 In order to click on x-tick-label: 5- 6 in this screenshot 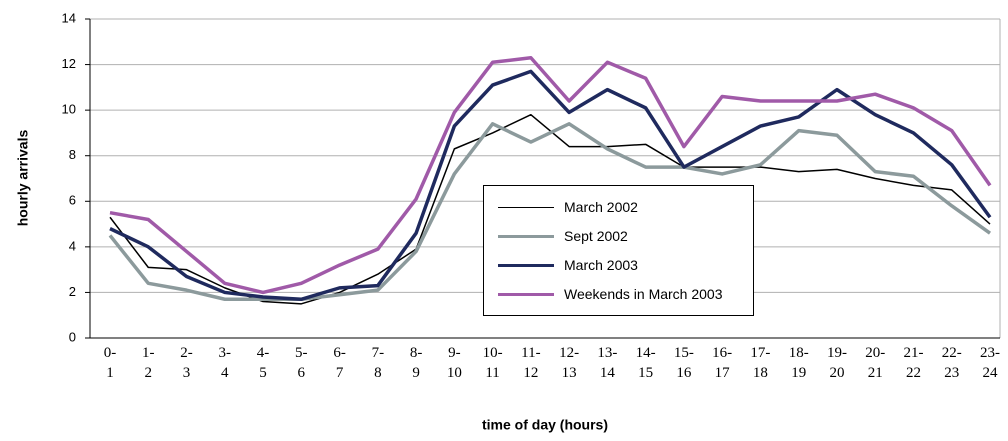, I will do `click(301, 363)`.